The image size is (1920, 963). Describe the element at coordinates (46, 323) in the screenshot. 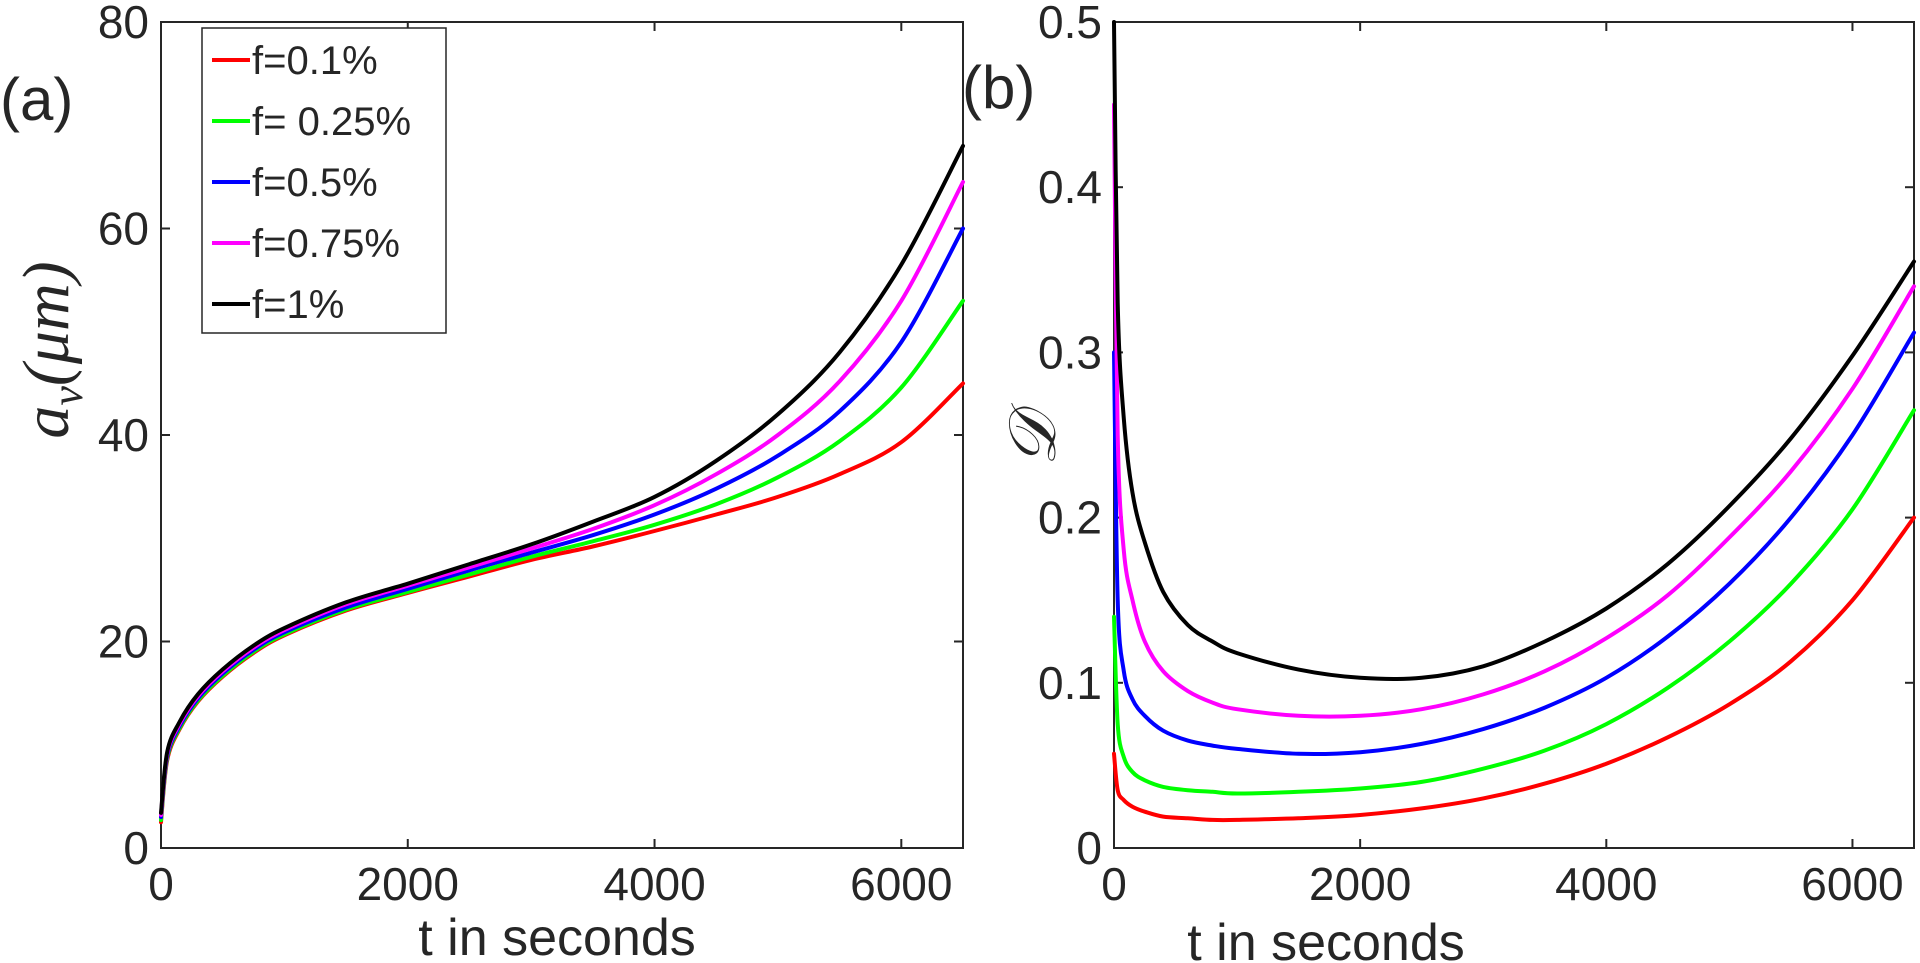

I see `y-label-unit-a: (μm)` at that location.